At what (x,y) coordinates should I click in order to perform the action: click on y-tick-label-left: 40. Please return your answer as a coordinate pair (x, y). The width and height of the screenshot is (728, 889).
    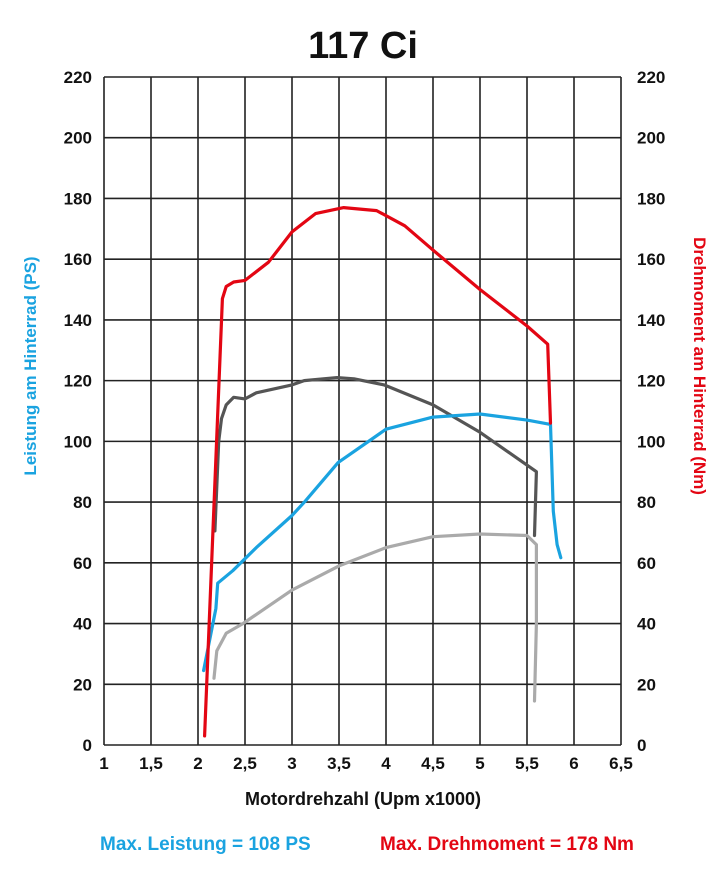
    Looking at the image, I should click on (82, 624).